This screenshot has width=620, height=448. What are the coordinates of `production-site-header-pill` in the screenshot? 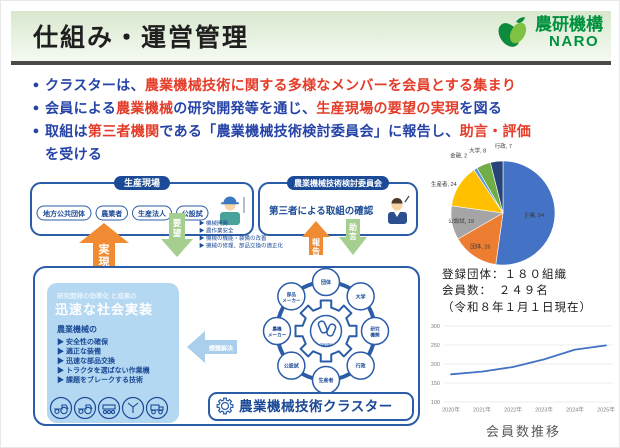 It's located at (142, 183).